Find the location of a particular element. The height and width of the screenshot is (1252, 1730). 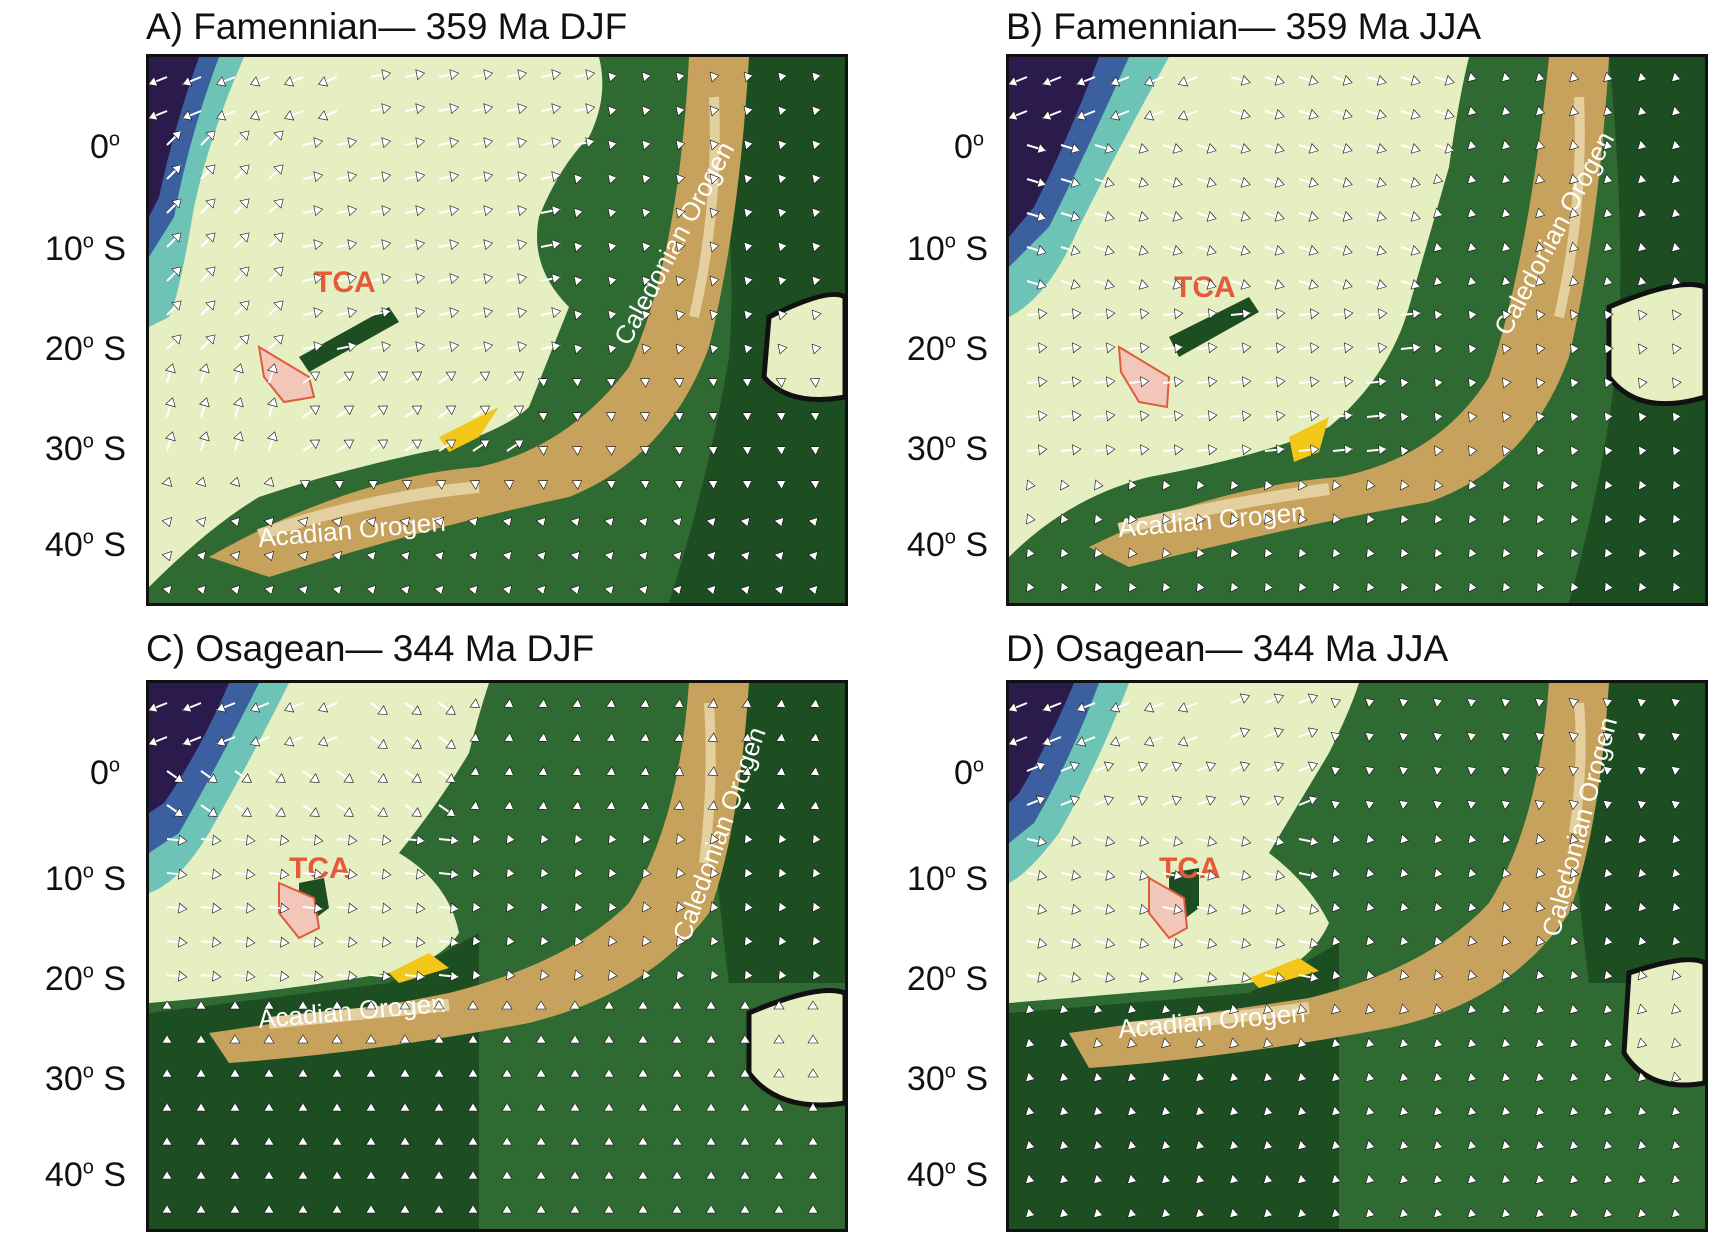

lat-label-10s: 10o S is located at coordinates (947, 249).